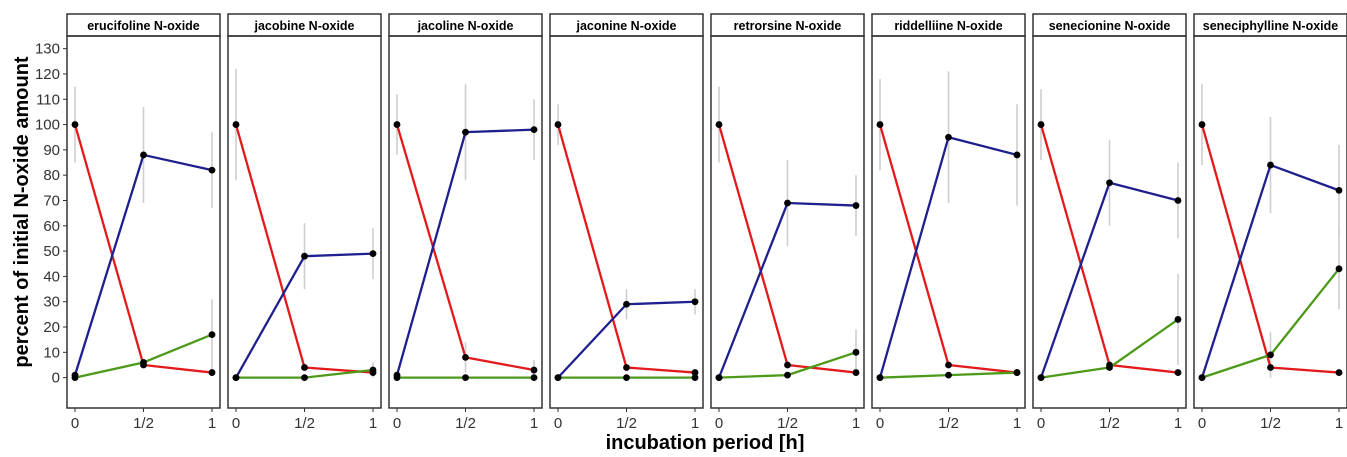 Image resolution: width=1347 pixels, height=457 pixels. Describe the element at coordinates (47, 125) in the screenshot. I see `y-tick-label: 100` at that location.